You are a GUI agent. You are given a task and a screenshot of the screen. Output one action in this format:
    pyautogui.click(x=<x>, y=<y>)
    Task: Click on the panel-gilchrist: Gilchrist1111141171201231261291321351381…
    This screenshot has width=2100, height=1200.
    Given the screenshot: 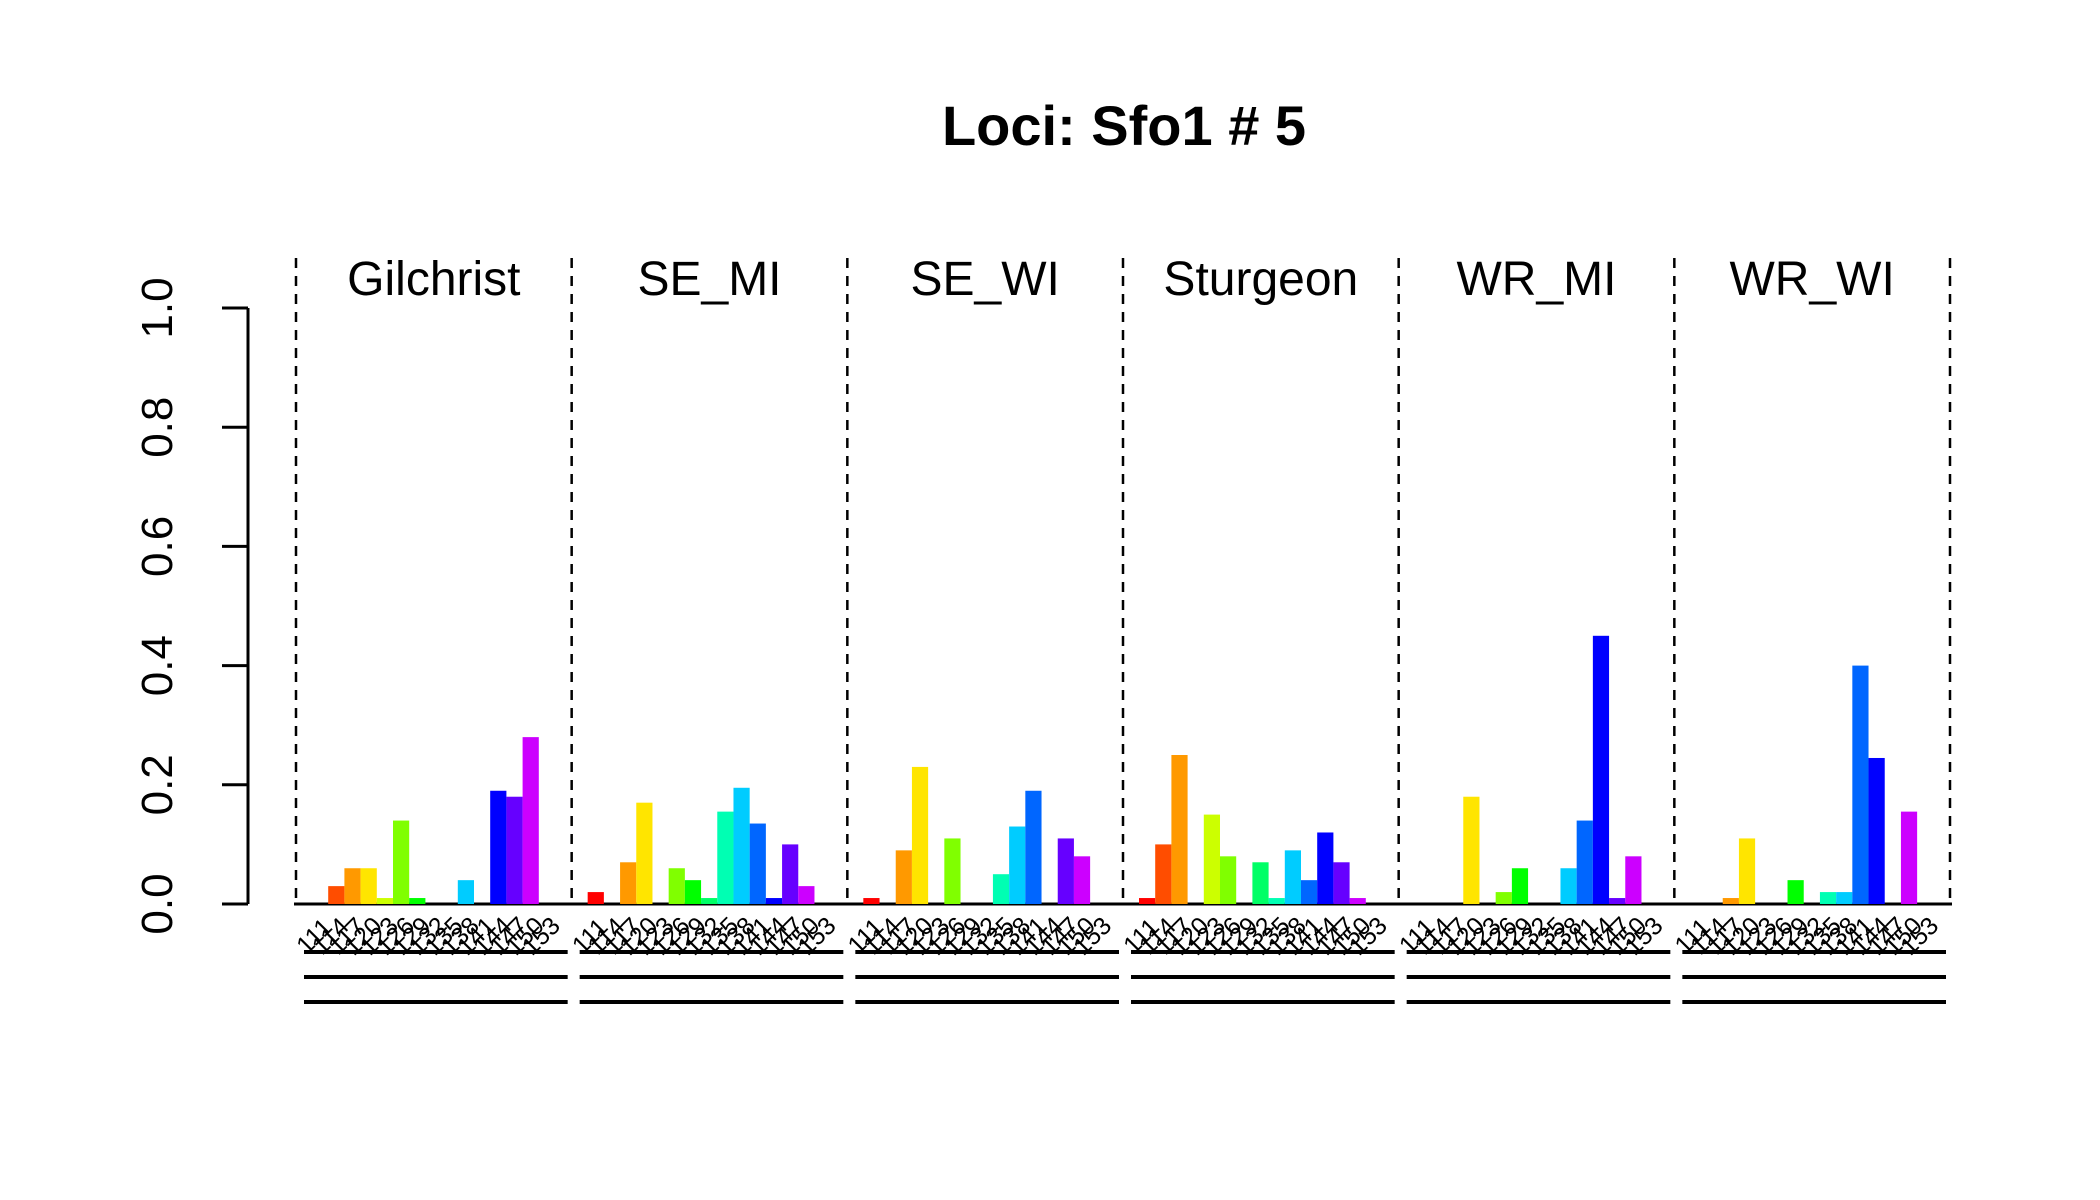 What is the action you would take?
    pyautogui.click(x=429, y=628)
    